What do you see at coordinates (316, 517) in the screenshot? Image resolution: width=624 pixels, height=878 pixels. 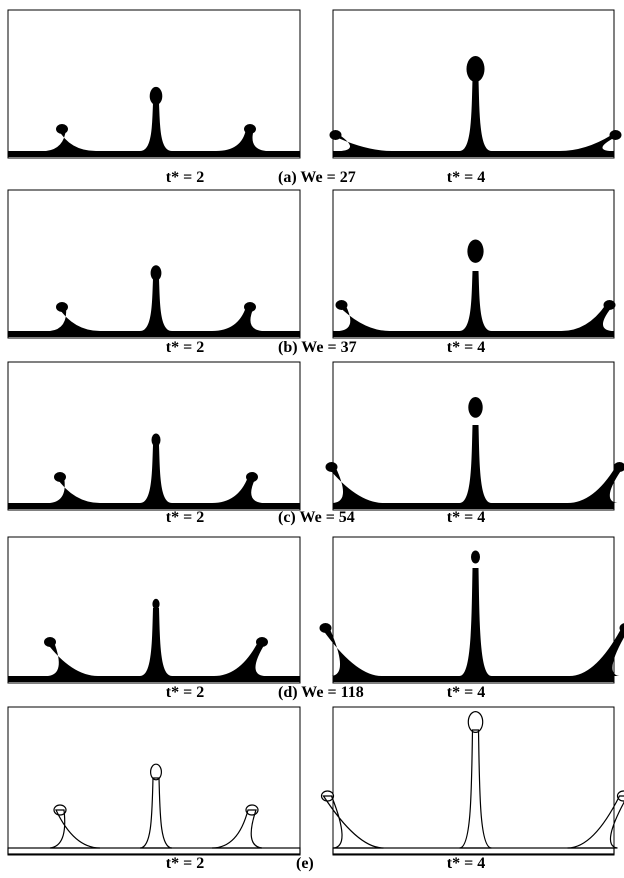 I see `panel-caption: (c) We = 54` at bounding box center [316, 517].